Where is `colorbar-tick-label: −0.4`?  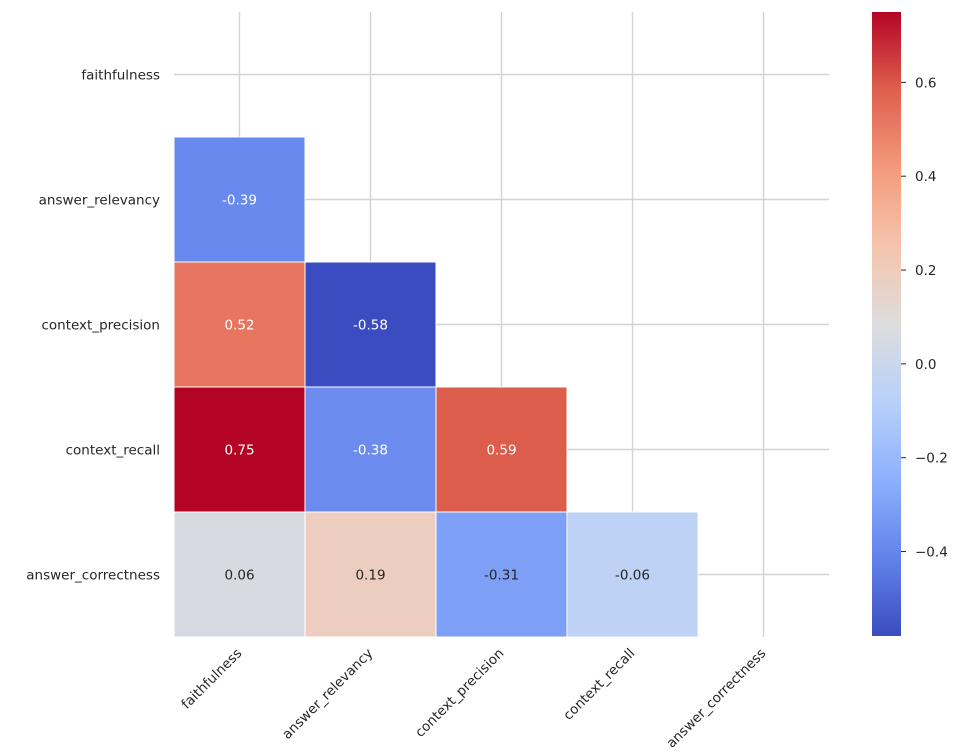 colorbar-tick-label: −0.4 is located at coordinates (931, 553).